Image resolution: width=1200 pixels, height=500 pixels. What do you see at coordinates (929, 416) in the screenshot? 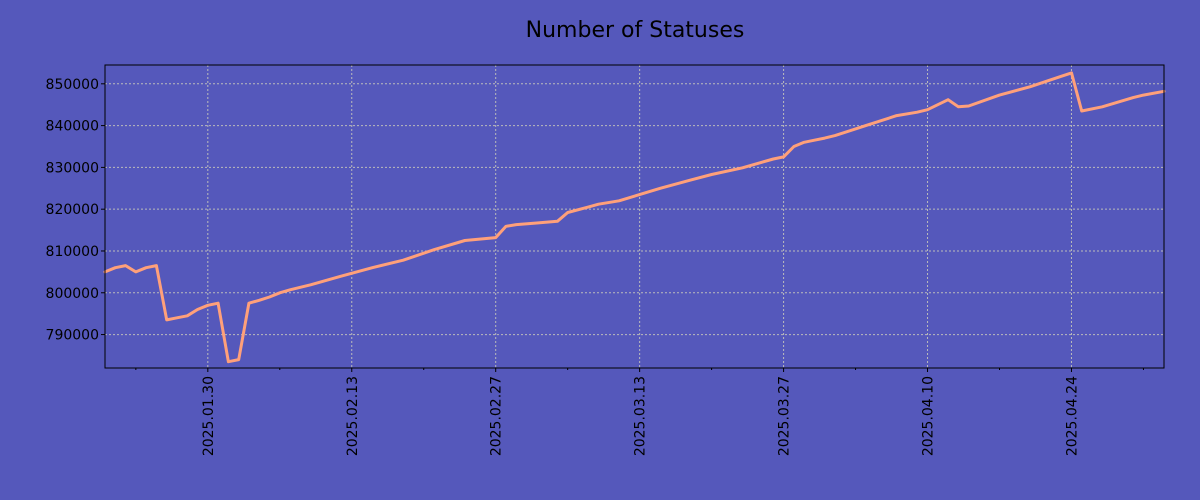
I see `x-tick-label: 2025.04.10` at bounding box center [929, 416].